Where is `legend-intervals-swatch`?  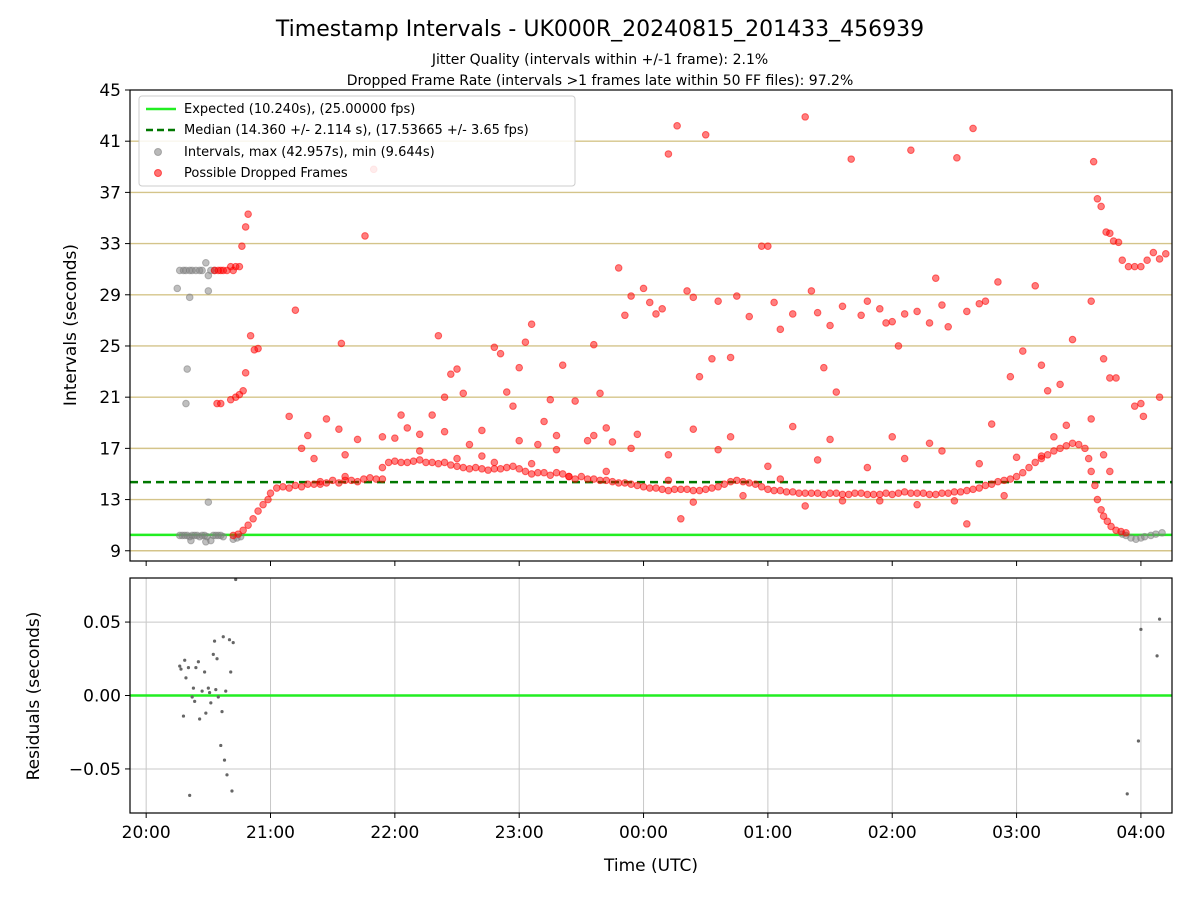 legend-intervals-swatch is located at coordinates (158, 152).